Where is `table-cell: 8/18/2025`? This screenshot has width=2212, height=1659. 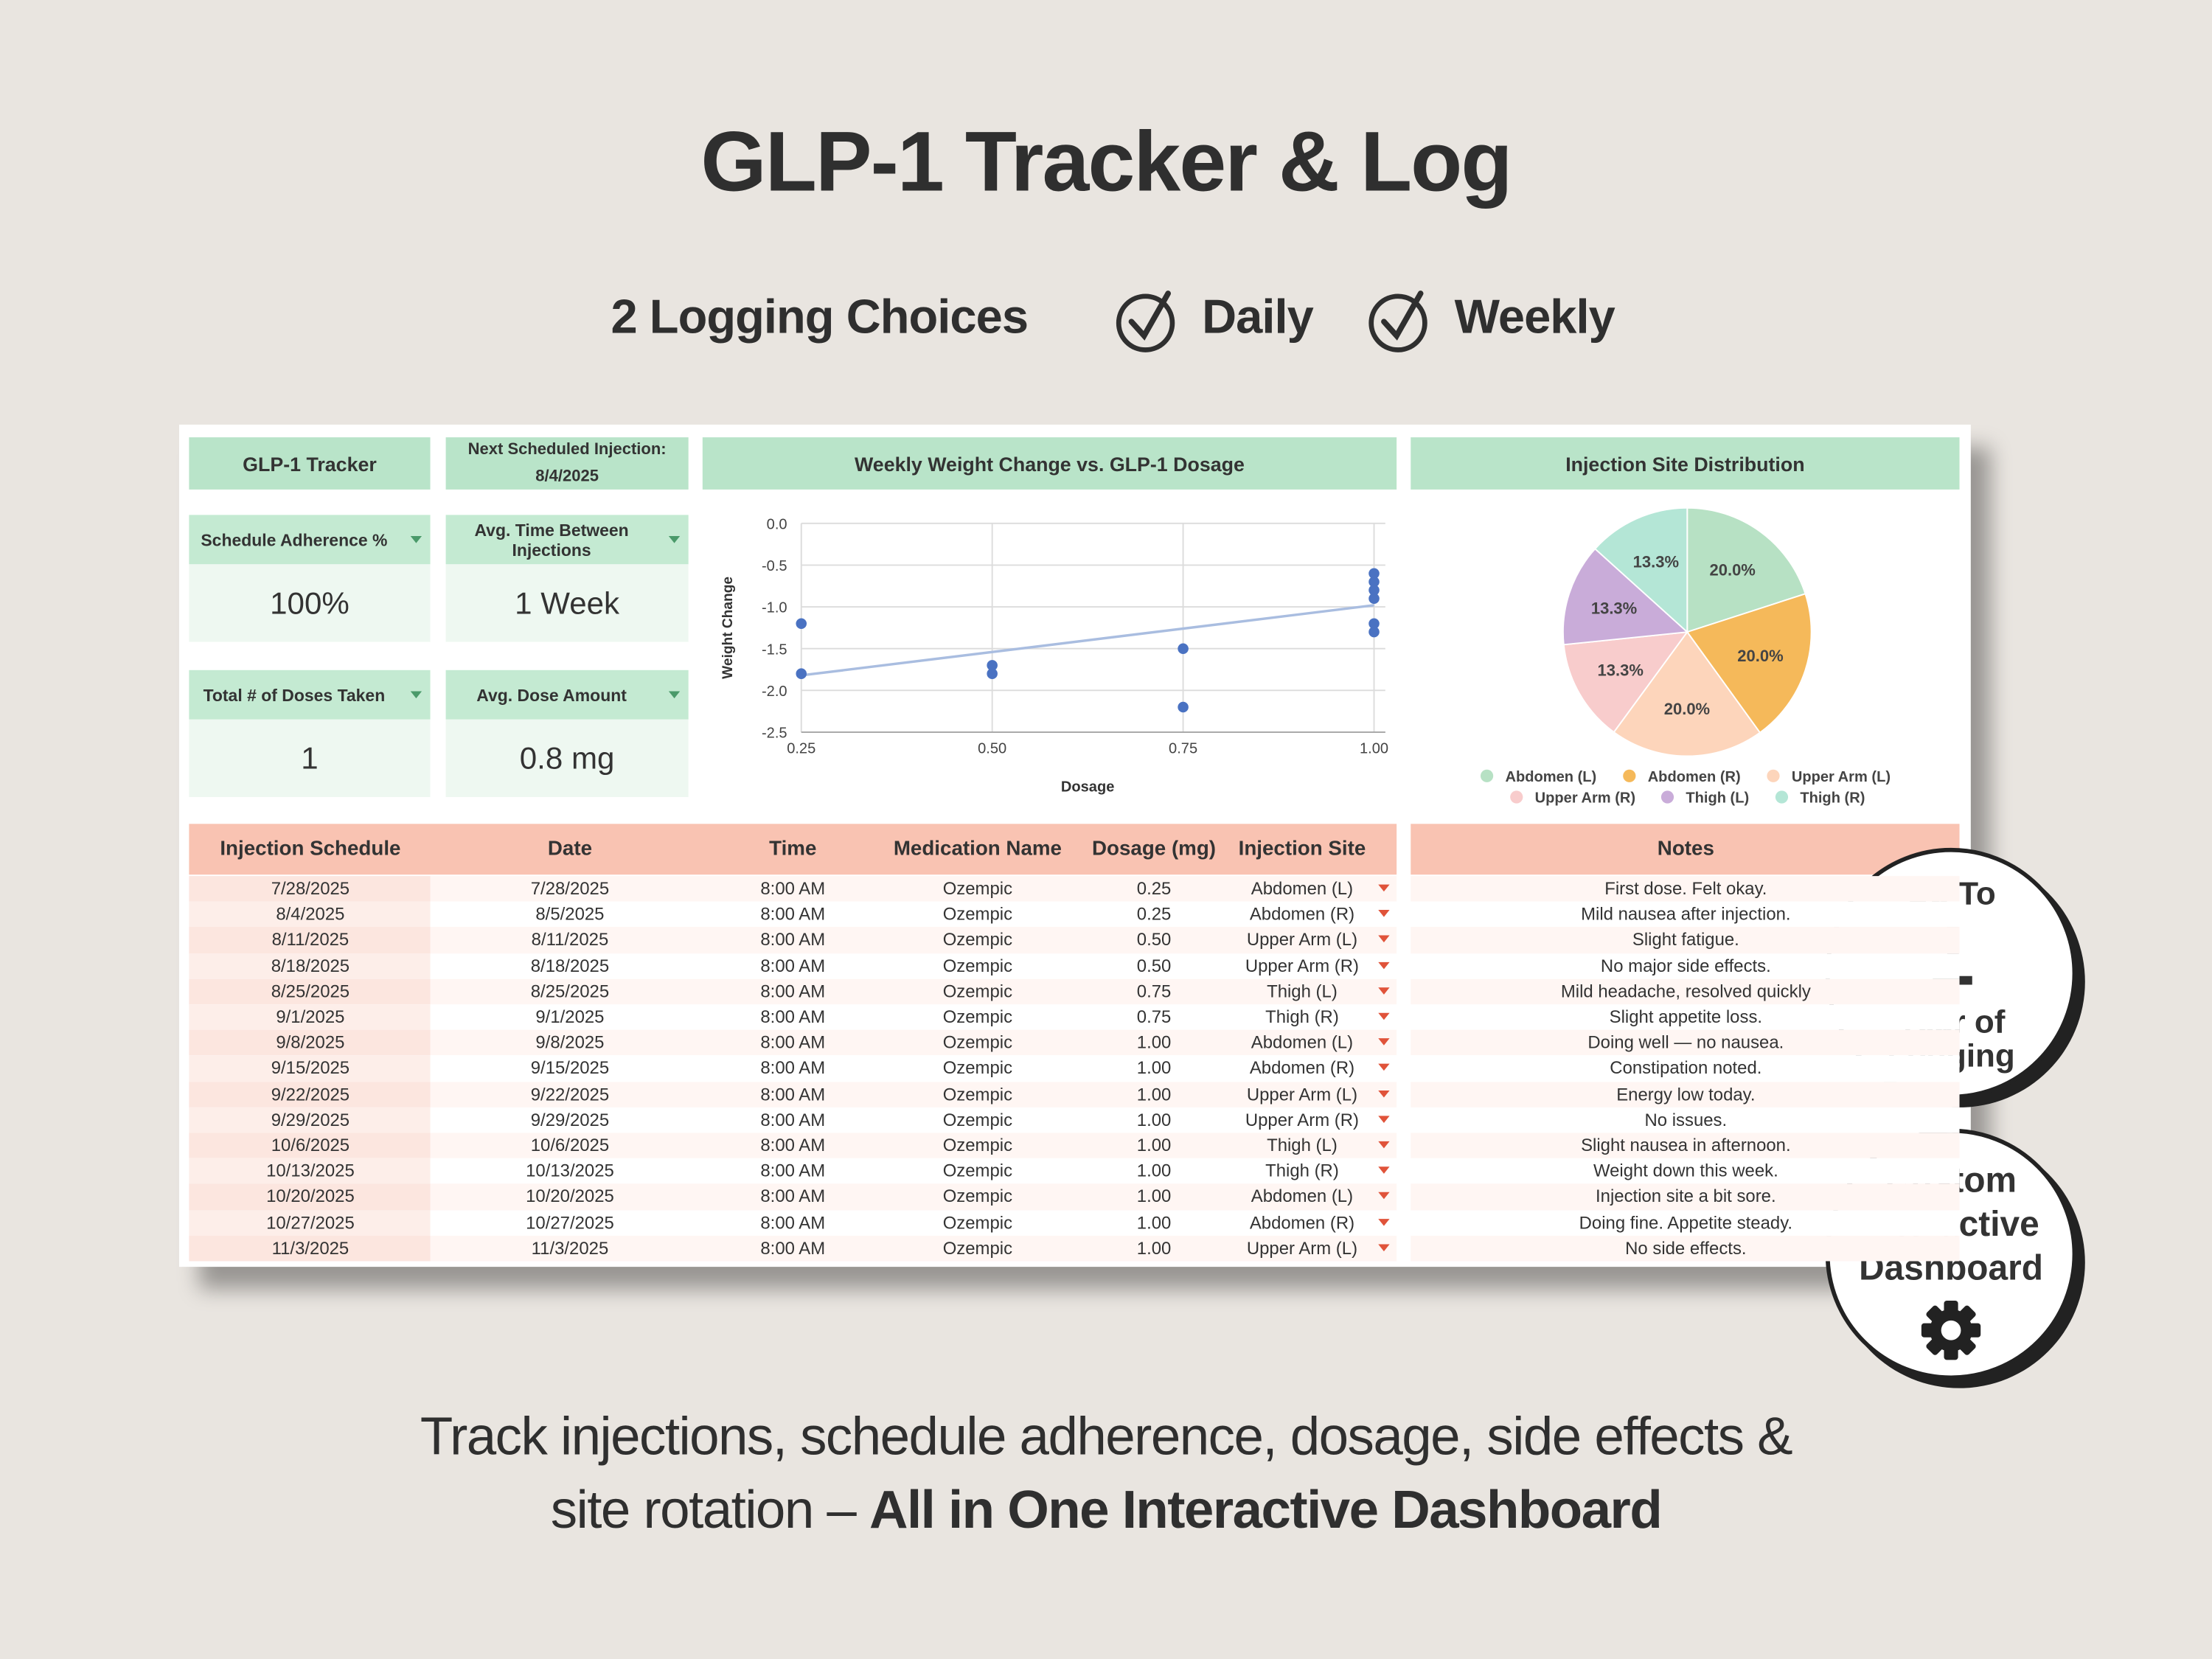
table-cell: 8/18/2025 is located at coordinates (310, 966).